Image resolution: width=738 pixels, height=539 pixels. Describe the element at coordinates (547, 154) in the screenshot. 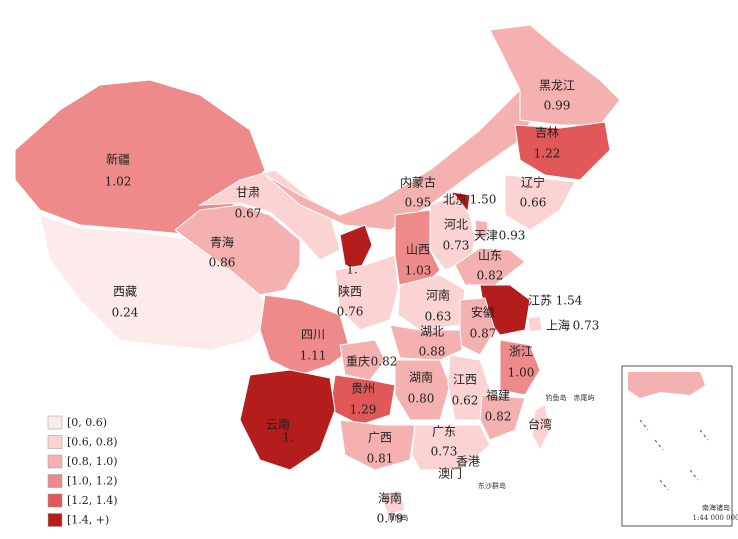

I see `region-value: 1.22` at that location.